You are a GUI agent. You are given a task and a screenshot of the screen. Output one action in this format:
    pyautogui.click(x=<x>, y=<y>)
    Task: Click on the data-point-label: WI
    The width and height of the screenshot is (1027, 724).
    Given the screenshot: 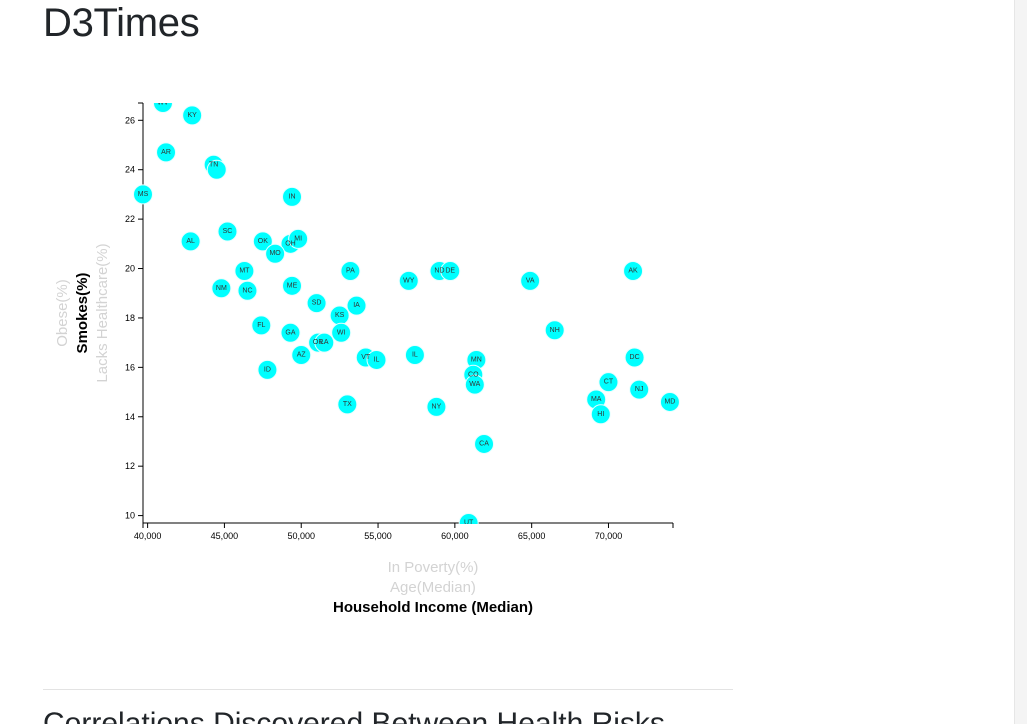 What is the action you would take?
    pyautogui.click(x=341, y=332)
    